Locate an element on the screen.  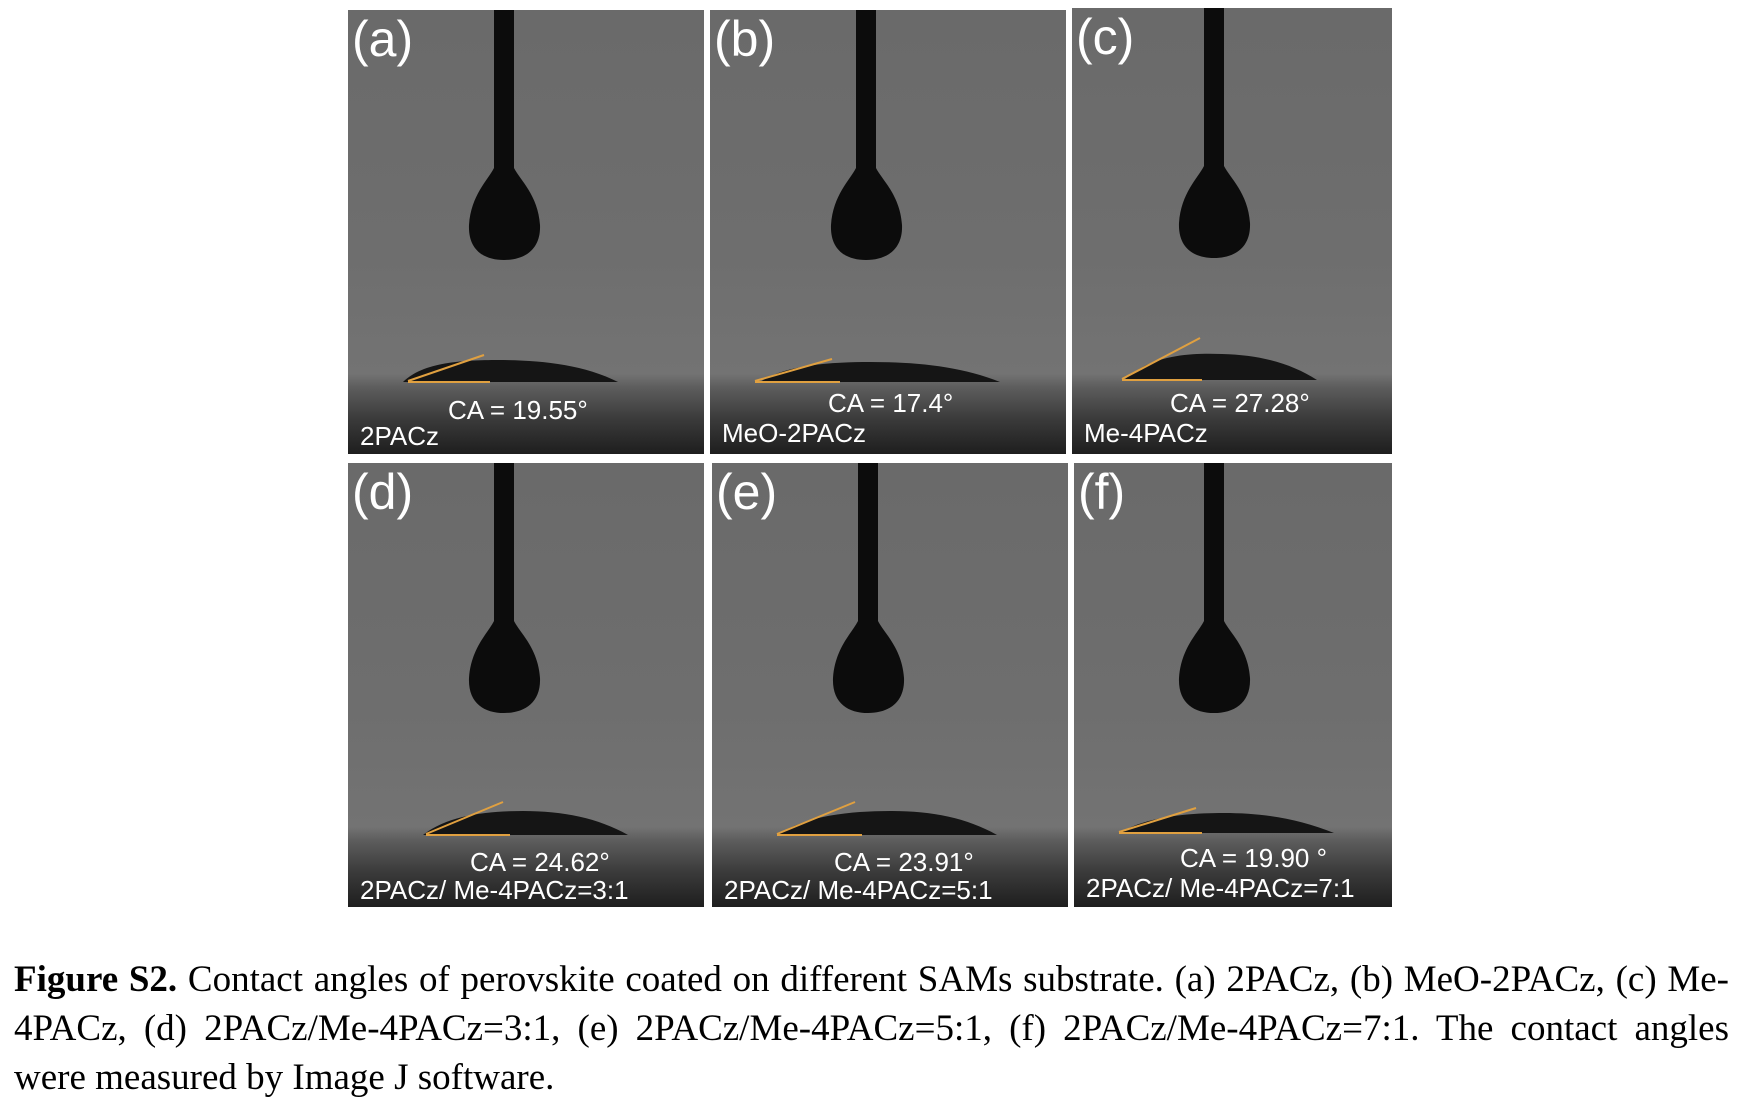
sam-label: 2PACz is located at coordinates (399, 436).